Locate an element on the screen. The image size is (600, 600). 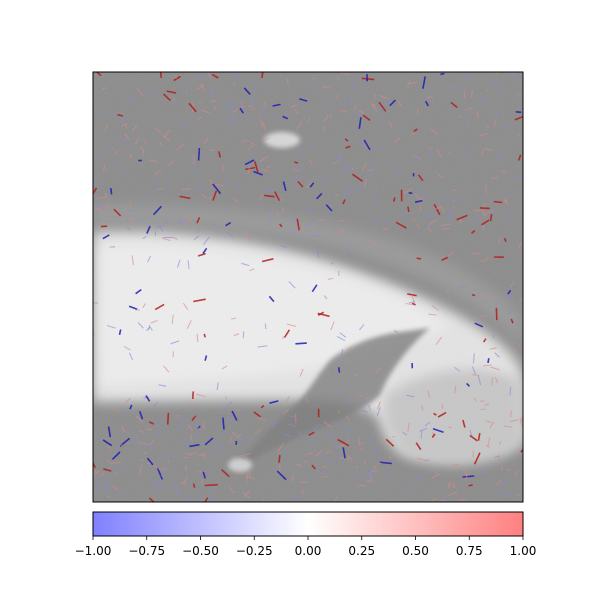
colorbar-tick-label: 0.75 is located at coordinates (469, 551).